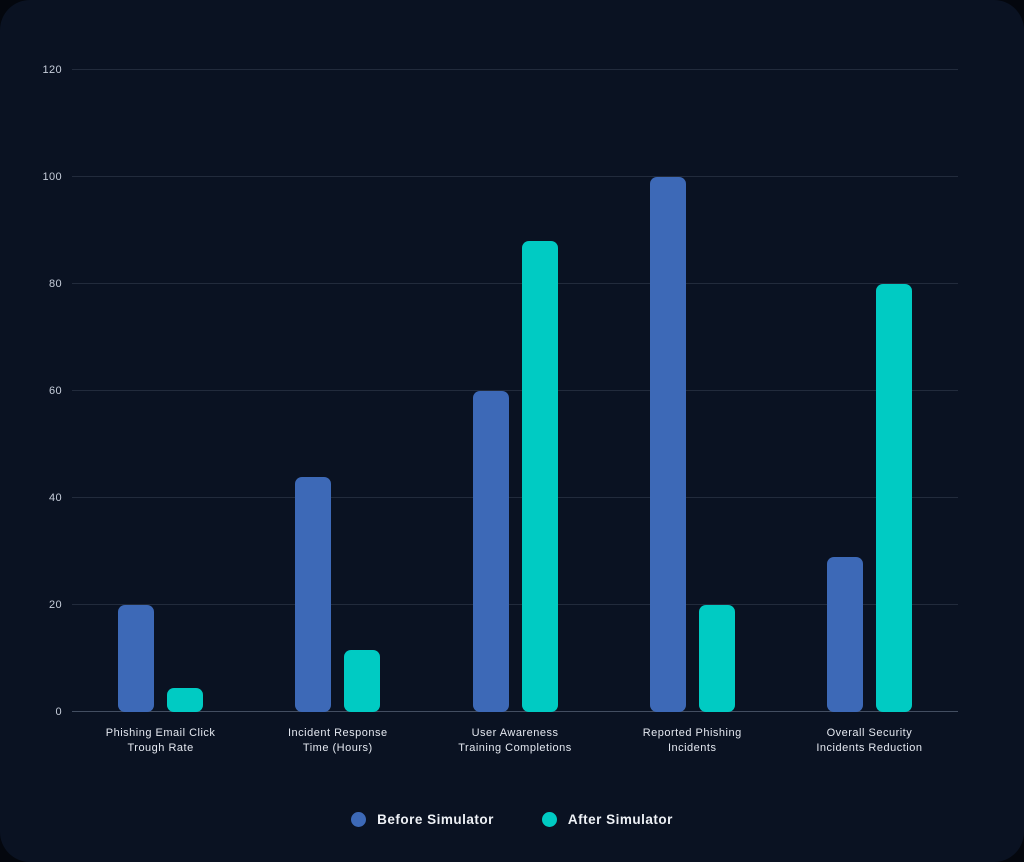  What do you see at coordinates (435, 819) in the screenshot?
I see `legend-label: Before Simulator` at bounding box center [435, 819].